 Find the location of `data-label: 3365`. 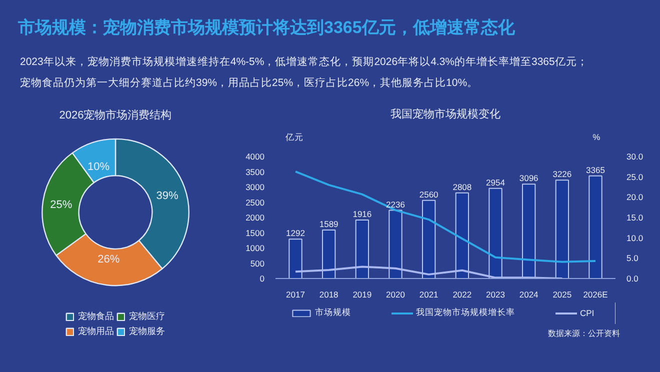

data-label: 3365 is located at coordinates (596, 169).